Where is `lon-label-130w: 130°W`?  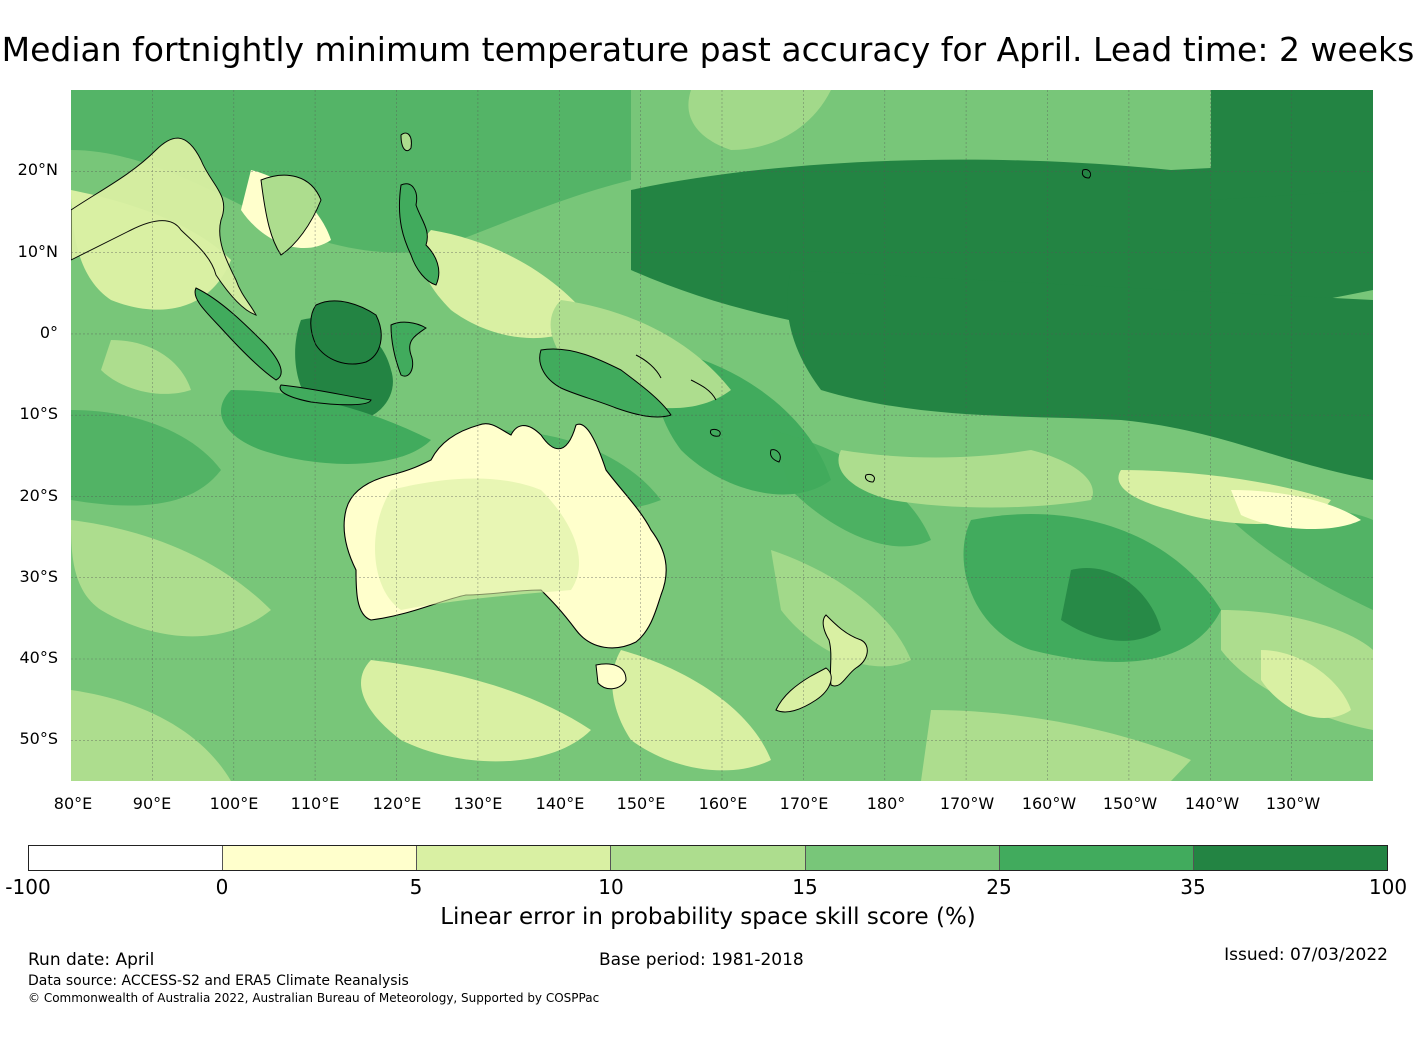 lon-label-130w: 130°W is located at coordinates (1293, 803).